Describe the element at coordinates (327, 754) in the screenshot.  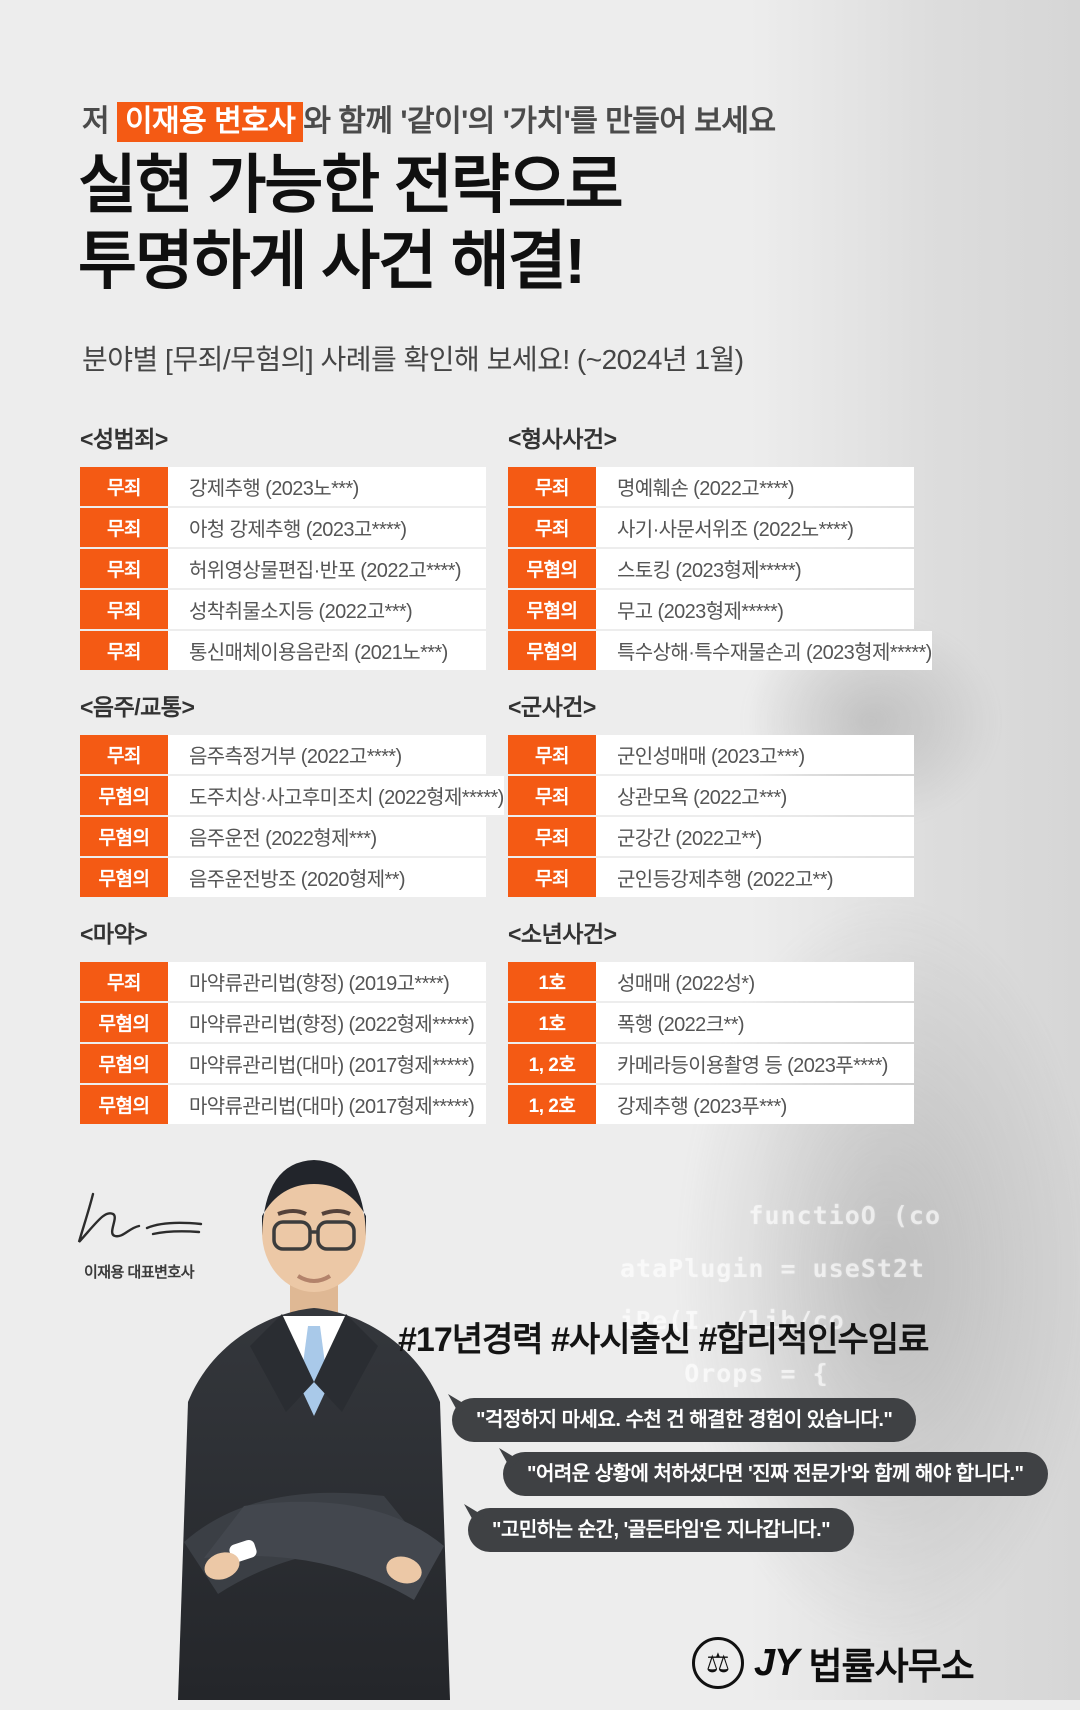
I see `case-text: 음주측정거부 (2022고****)` at that location.